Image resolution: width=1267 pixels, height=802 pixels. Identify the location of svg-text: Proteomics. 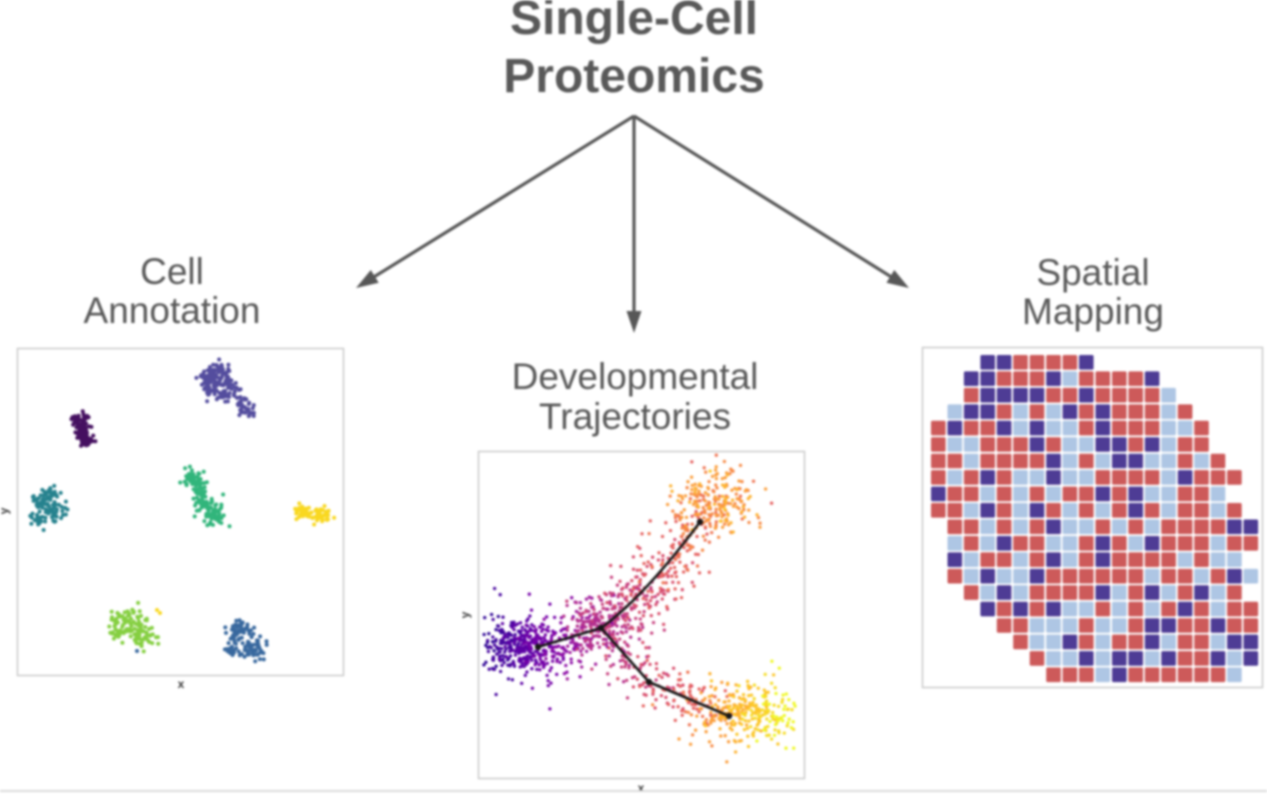
(633, 76).